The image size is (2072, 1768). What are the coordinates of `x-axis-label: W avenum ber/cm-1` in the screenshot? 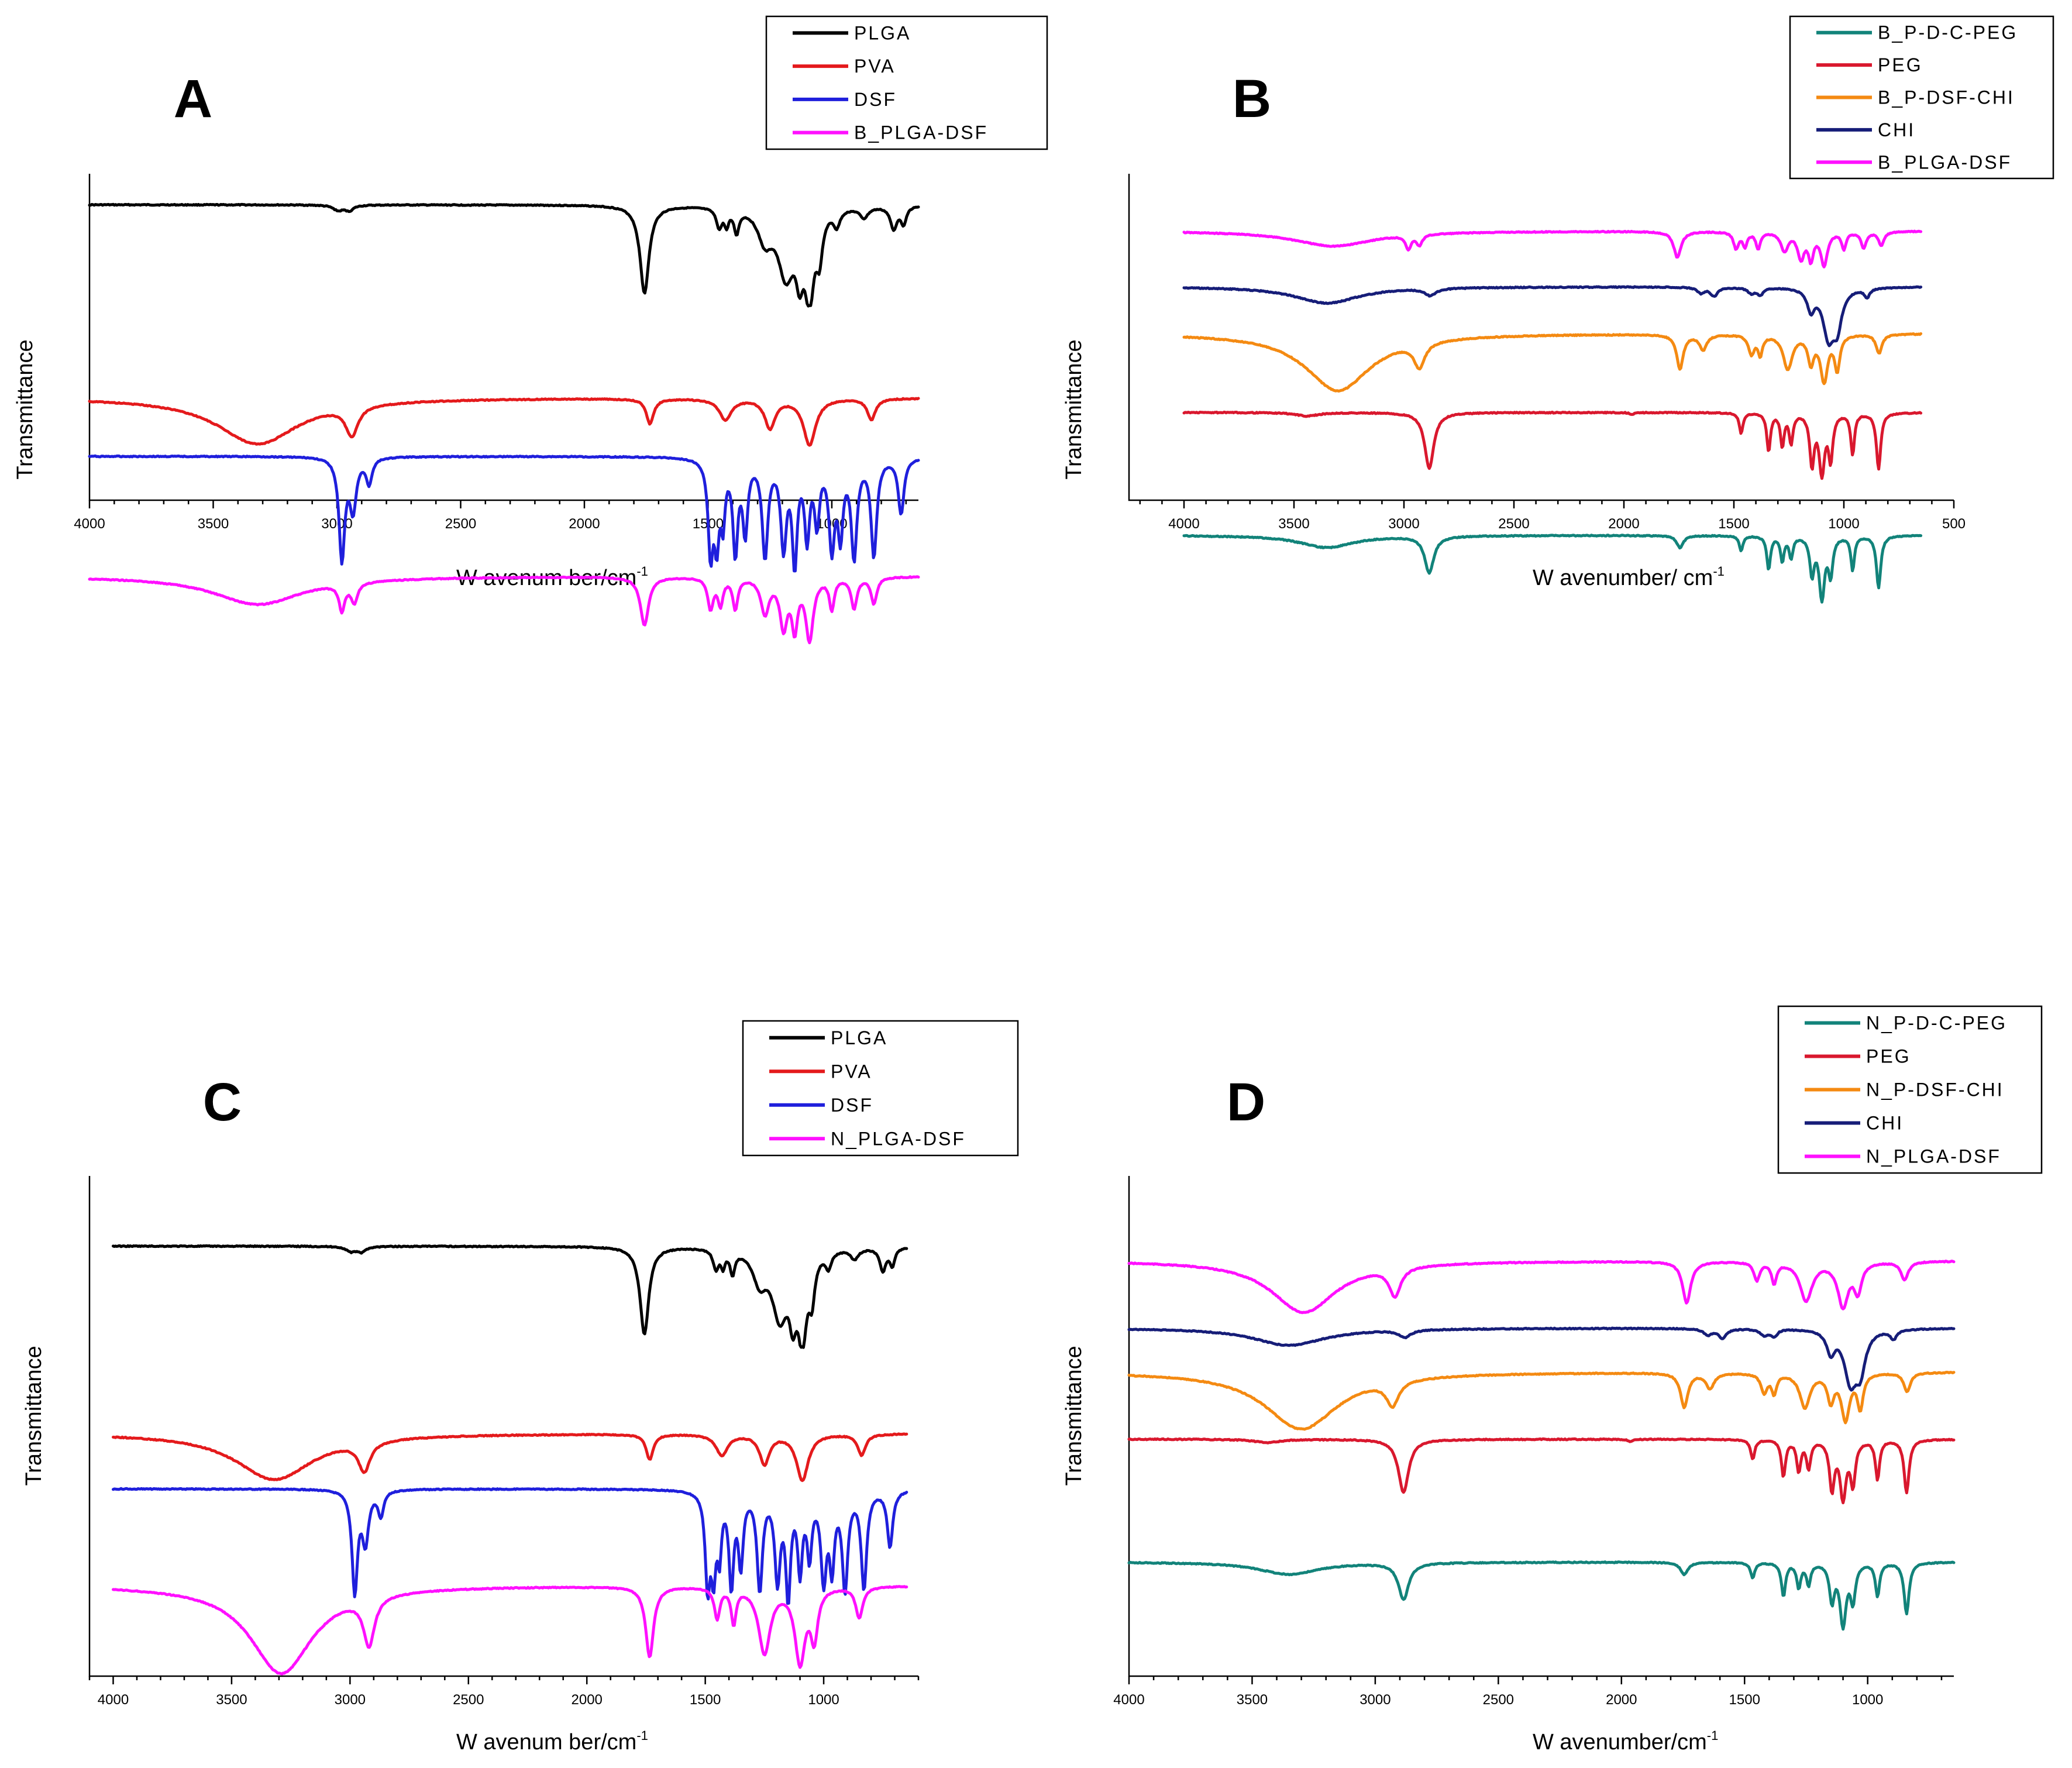 It's located at (552, 1741).